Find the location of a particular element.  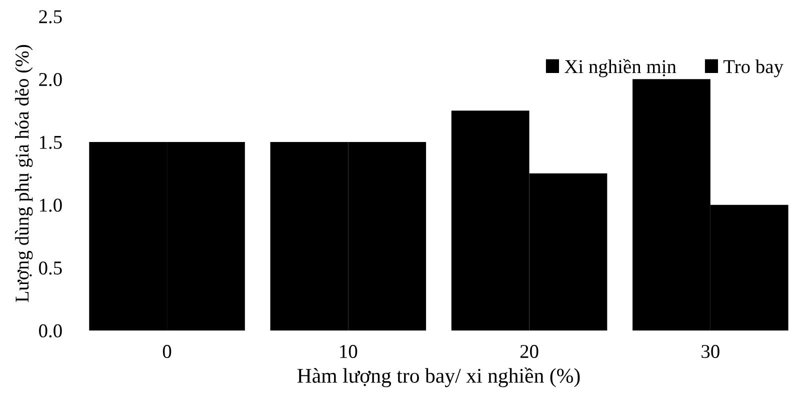

y-tick-label: 0.0 is located at coordinates (50, 331).